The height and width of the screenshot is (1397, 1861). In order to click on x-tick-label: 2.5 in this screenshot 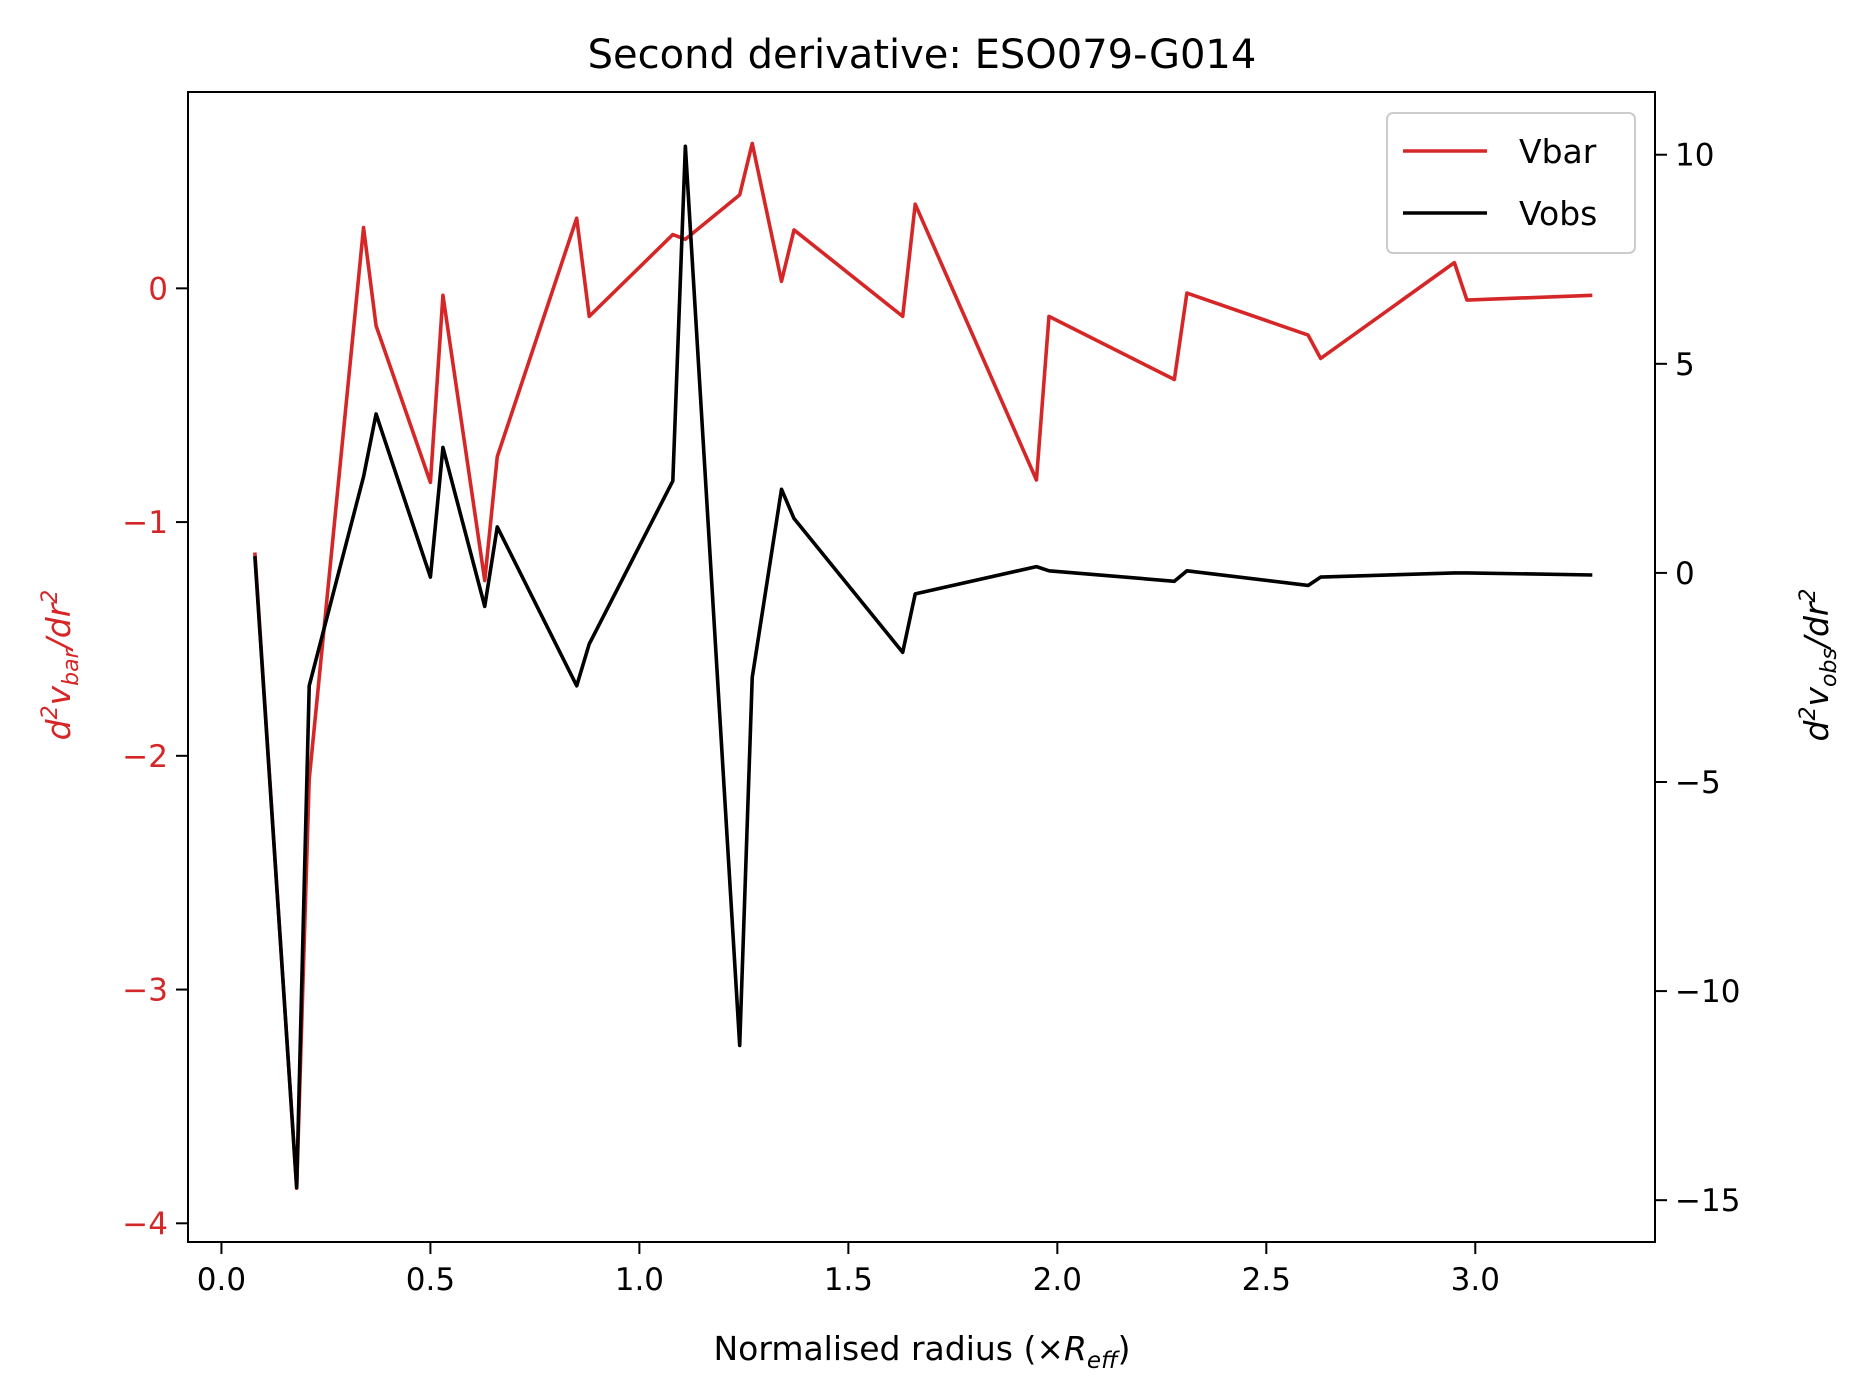, I will do `click(1266, 1280)`.